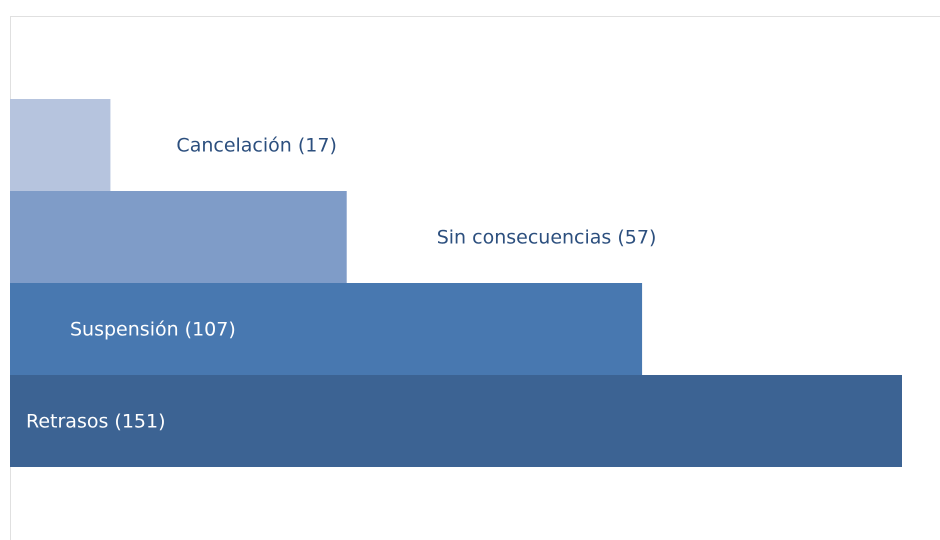 The height and width of the screenshot is (540, 940). What do you see at coordinates (256, 146) in the screenshot?
I see `data-label: Cancelación (17)` at bounding box center [256, 146].